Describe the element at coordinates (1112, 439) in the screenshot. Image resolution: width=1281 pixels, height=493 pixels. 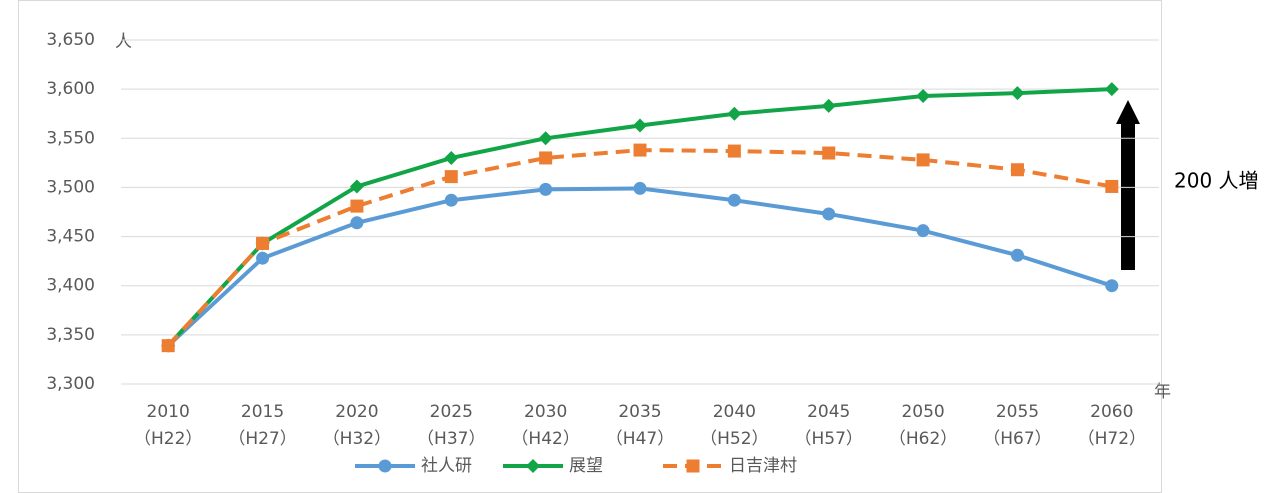
I see `x-tick-label: （H72）` at that location.